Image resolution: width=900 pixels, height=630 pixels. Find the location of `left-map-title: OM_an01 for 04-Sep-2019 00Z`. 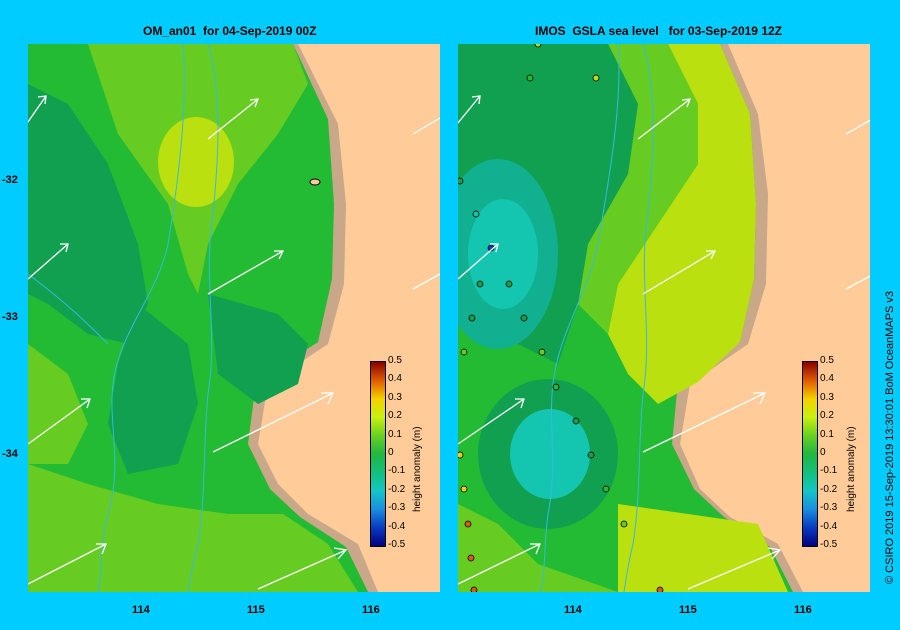

left-map-title: OM_an01 for 04-Sep-2019 00Z is located at coordinates (230, 31).